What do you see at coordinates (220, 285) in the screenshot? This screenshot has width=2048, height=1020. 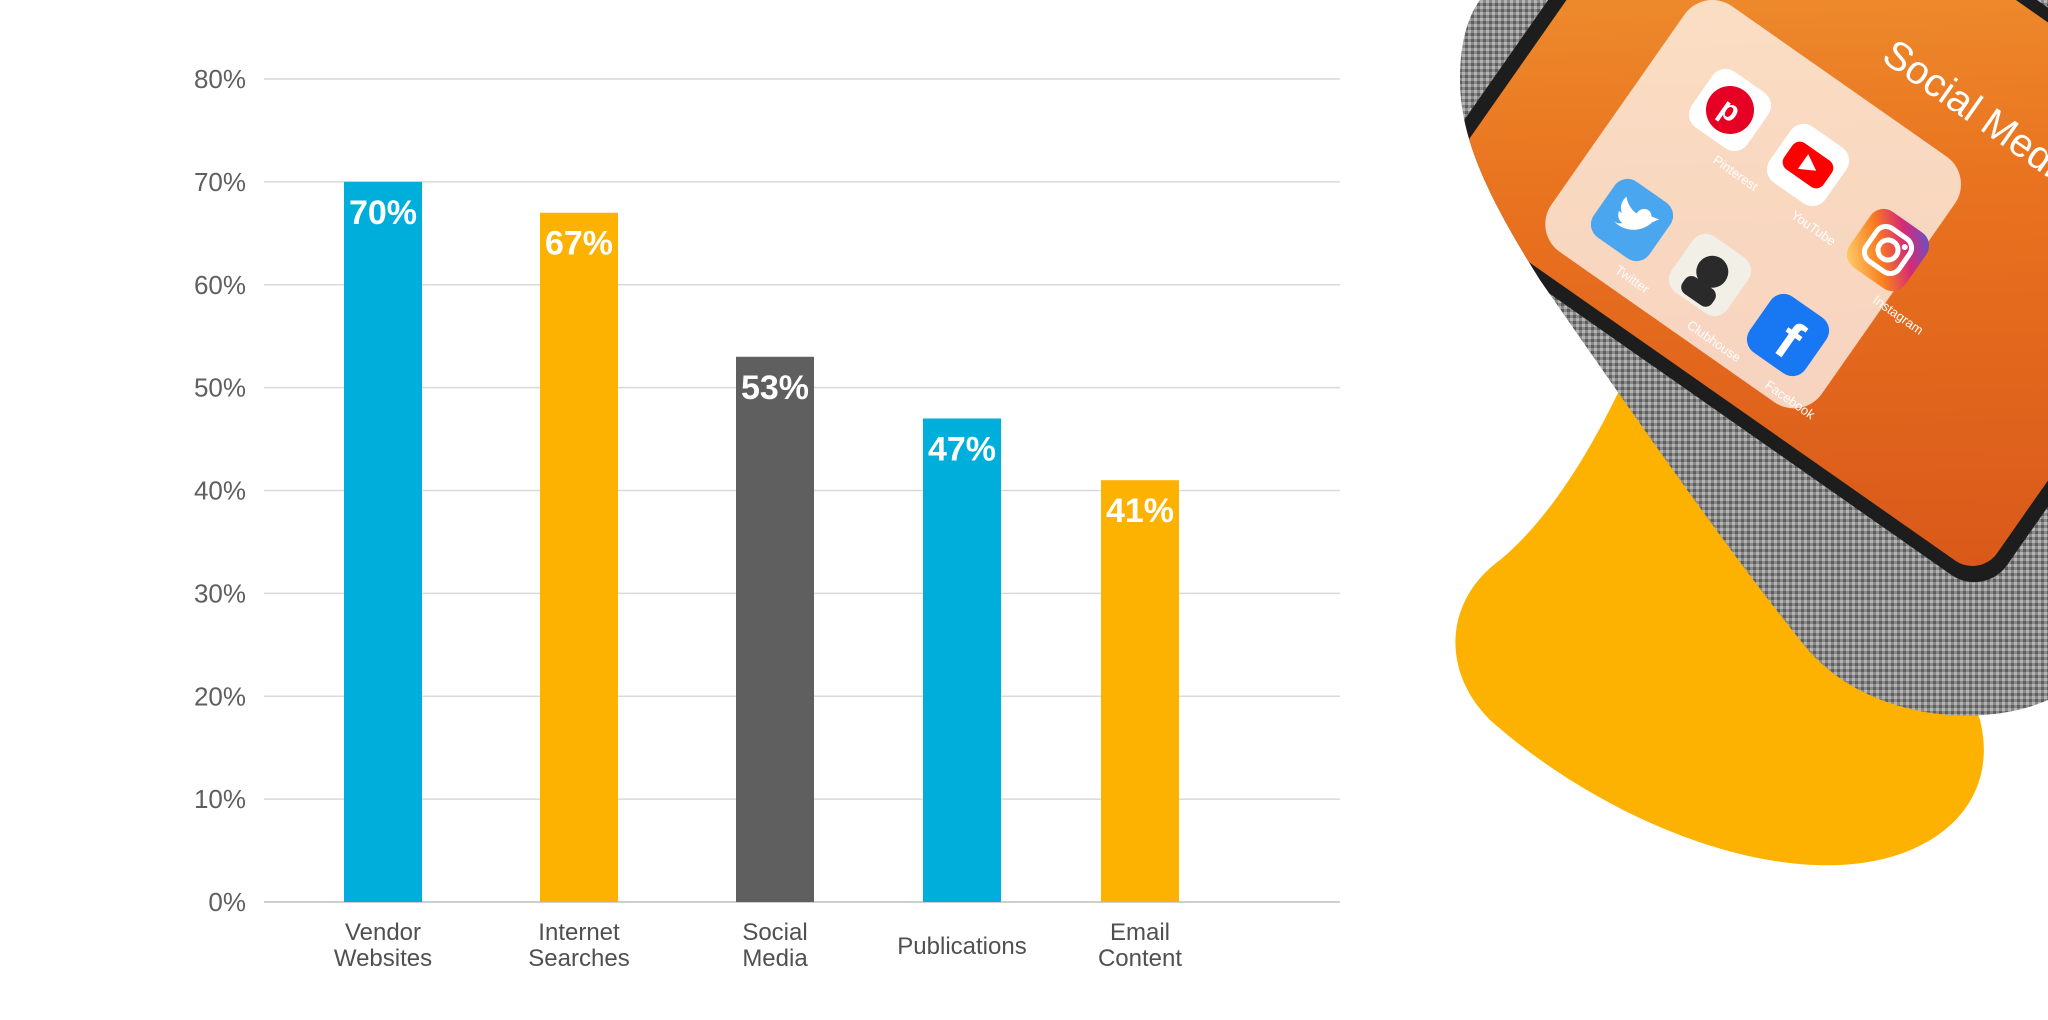 I see `y-tick-label: 60%` at bounding box center [220, 285].